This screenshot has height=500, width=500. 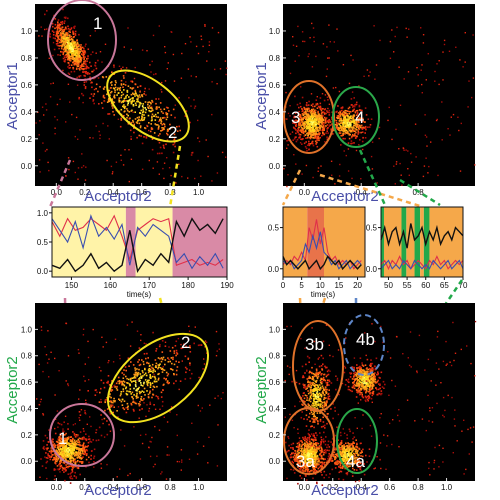 What do you see at coordinates (139, 242) in the screenshot?
I see `trace-1-shading` at bounding box center [139, 242].